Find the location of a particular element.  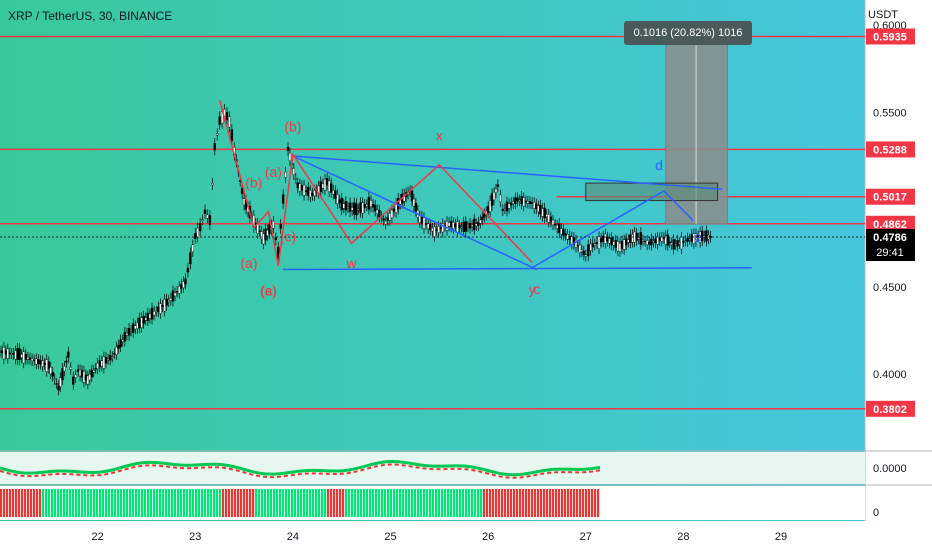

wave-label: (c) is located at coordinates (268, 291).